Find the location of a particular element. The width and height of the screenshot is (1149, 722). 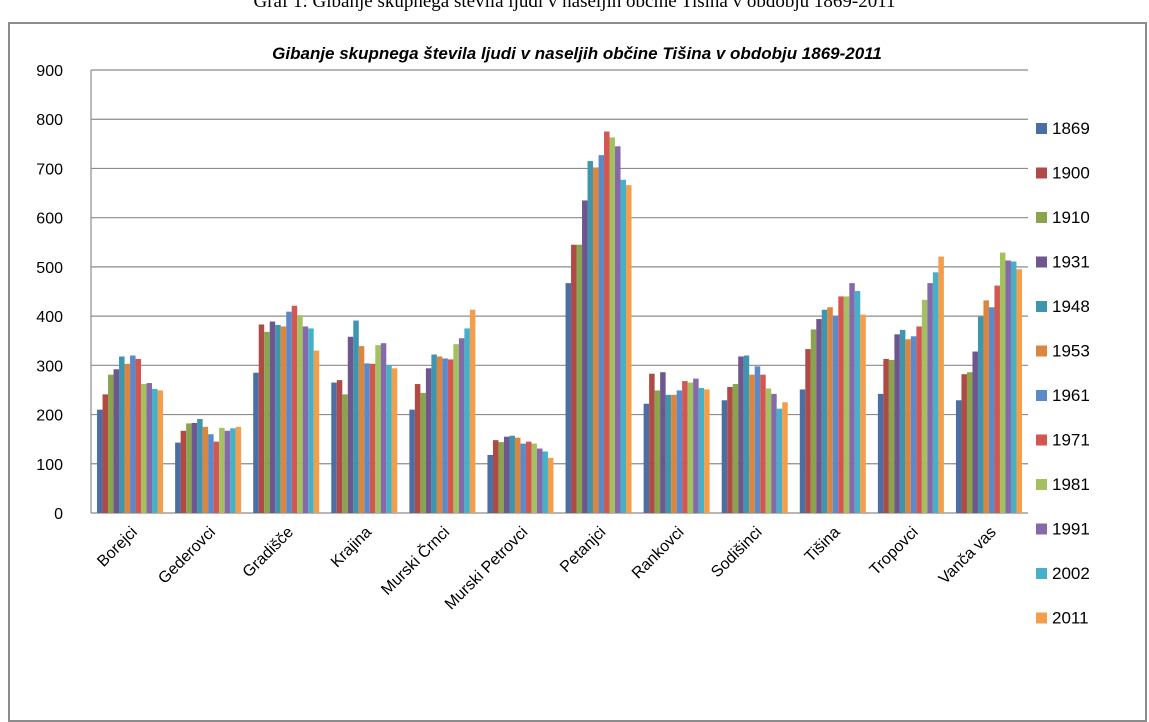

y-tick-label: 100 is located at coordinates (49, 465).